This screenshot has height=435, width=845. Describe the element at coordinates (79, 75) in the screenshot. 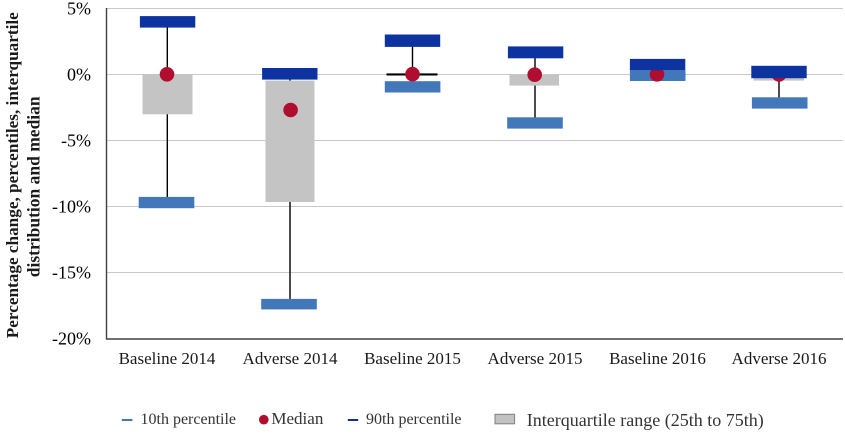

I see `svg-text: 0%` at that location.